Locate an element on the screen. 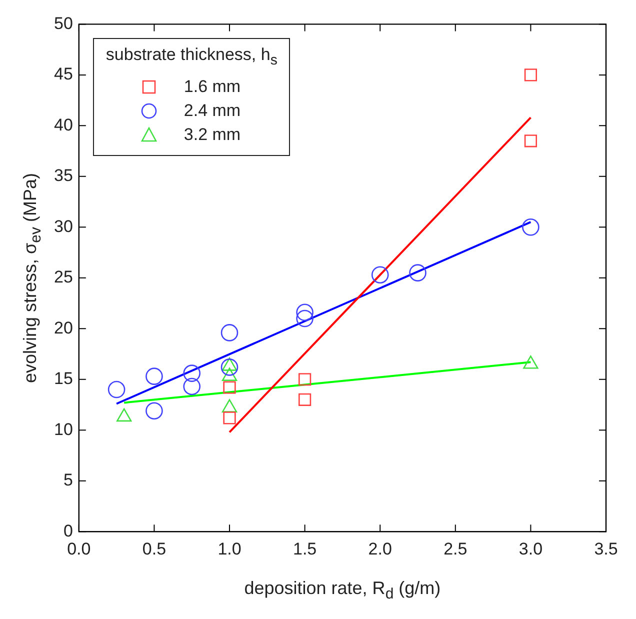 This screenshot has width=636, height=619. y-tick-label: 50 is located at coordinates (63, 23).